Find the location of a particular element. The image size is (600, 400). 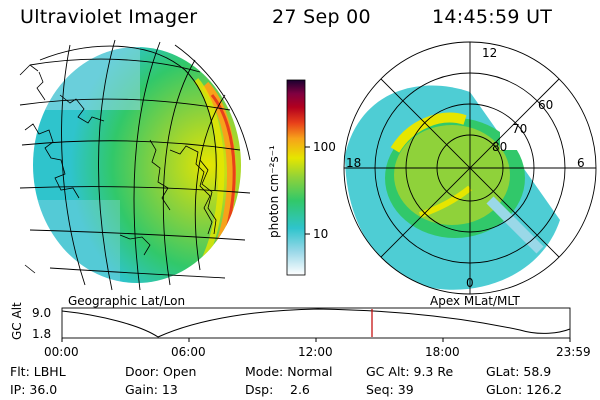

polar-label: Apex MLat/MLT is located at coordinates (475, 301).